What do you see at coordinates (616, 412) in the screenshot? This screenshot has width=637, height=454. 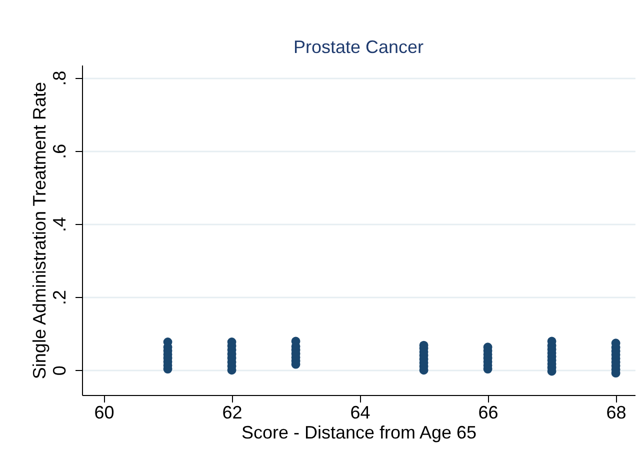 I see `x-tick-label: 68` at bounding box center [616, 412].